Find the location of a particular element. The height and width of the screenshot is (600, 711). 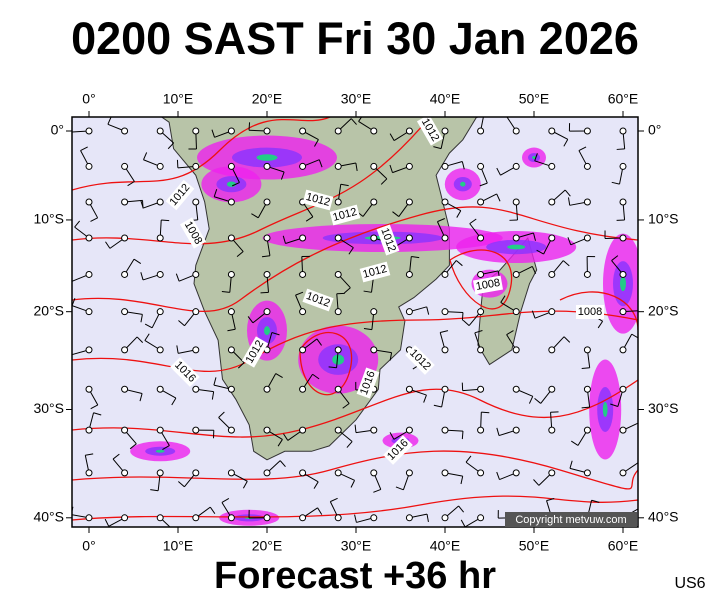

lon-label-bottom: 10°E is located at coordinates (178, 546).